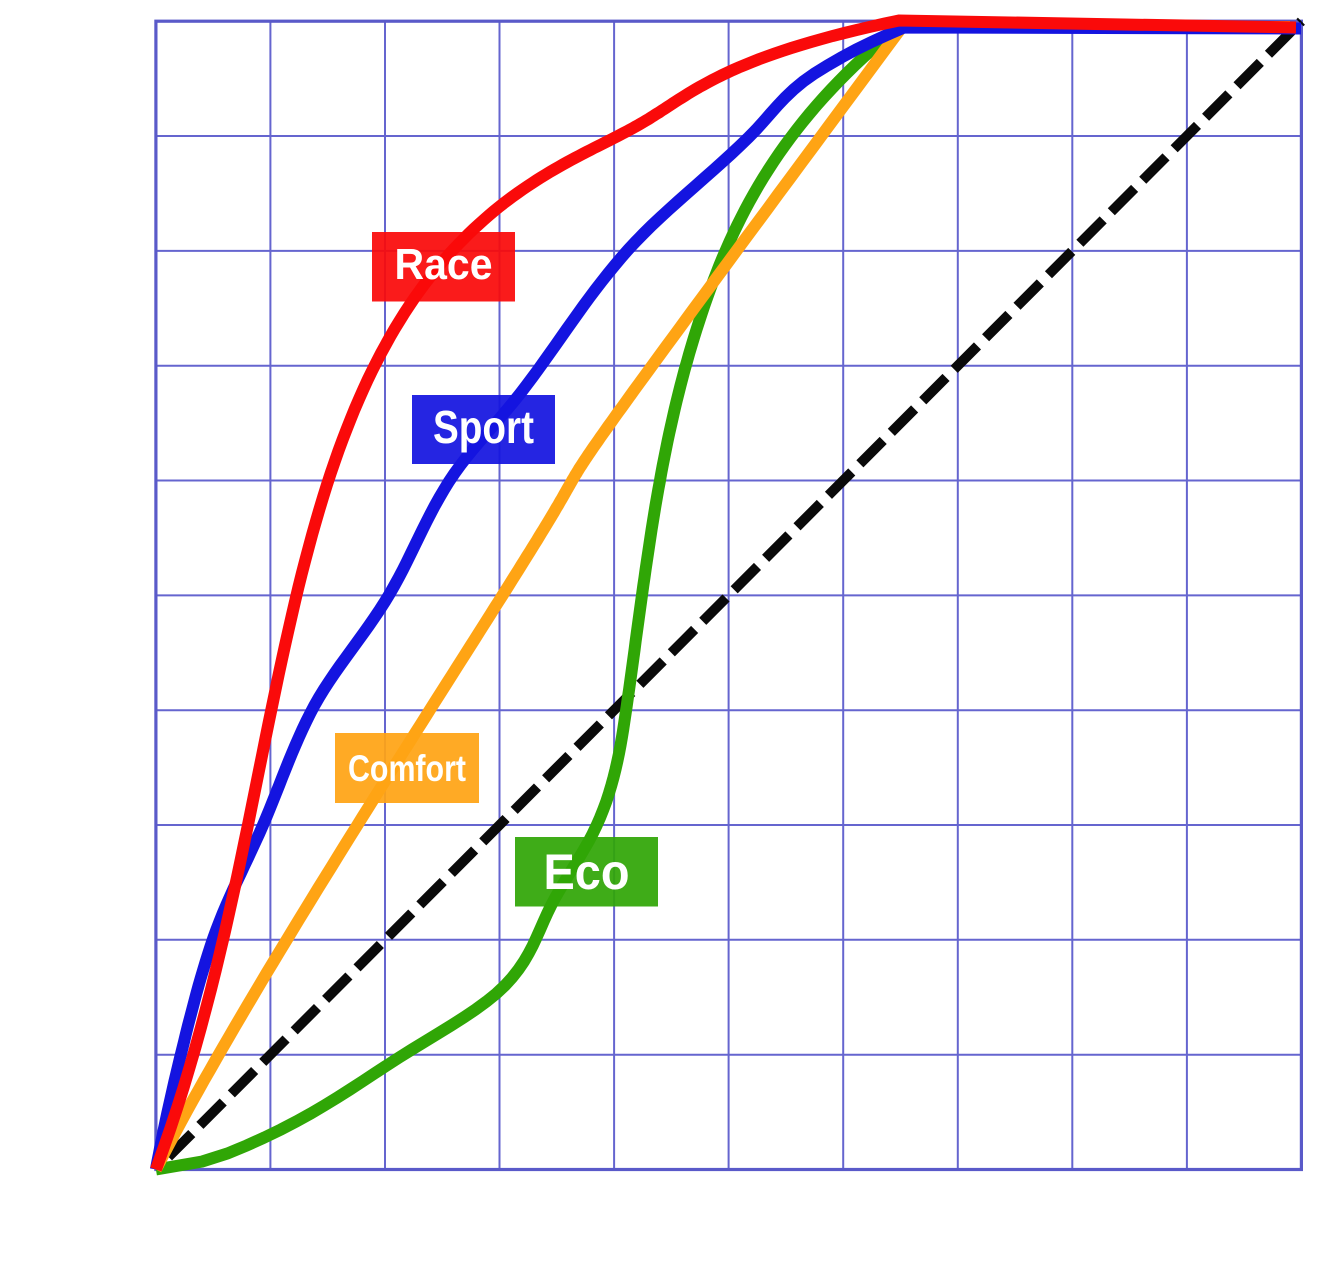 Image resolution: width=1333 pixels, height=1285 pixels. I want to click on svg-text: Race, so click(444, 264).